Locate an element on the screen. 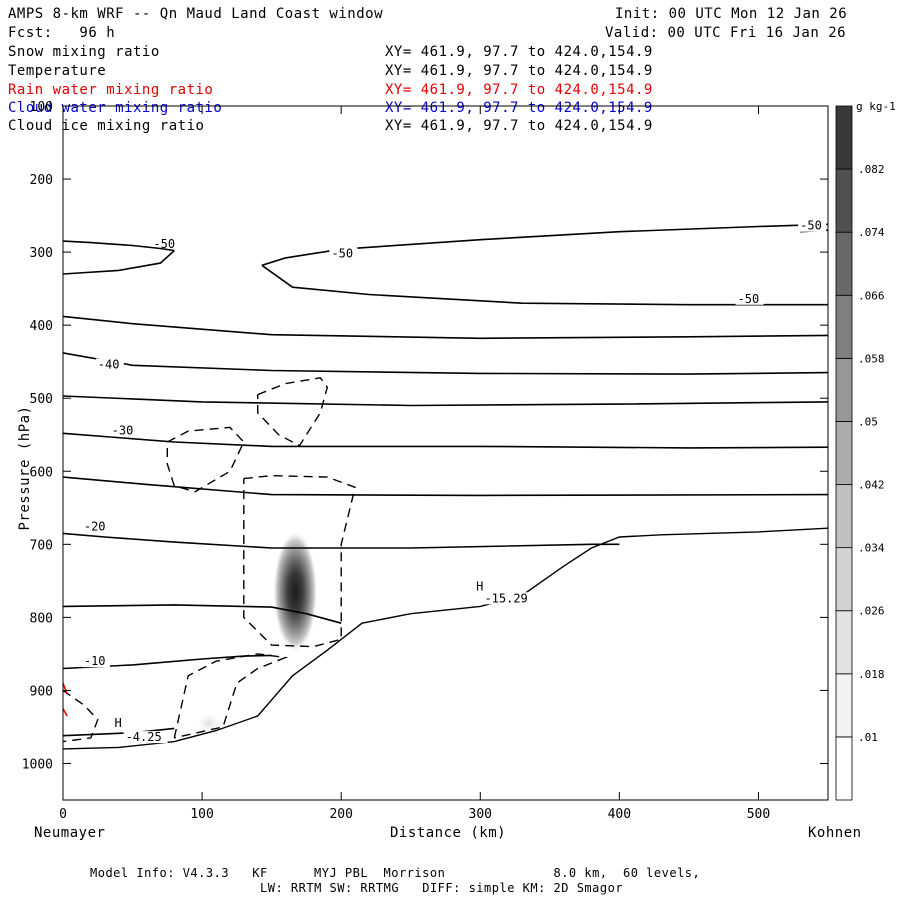 Image resolution: width=900 pixels, height=900 pixels. field-label-temperature: Temperature is located at coordinates (57, 71).